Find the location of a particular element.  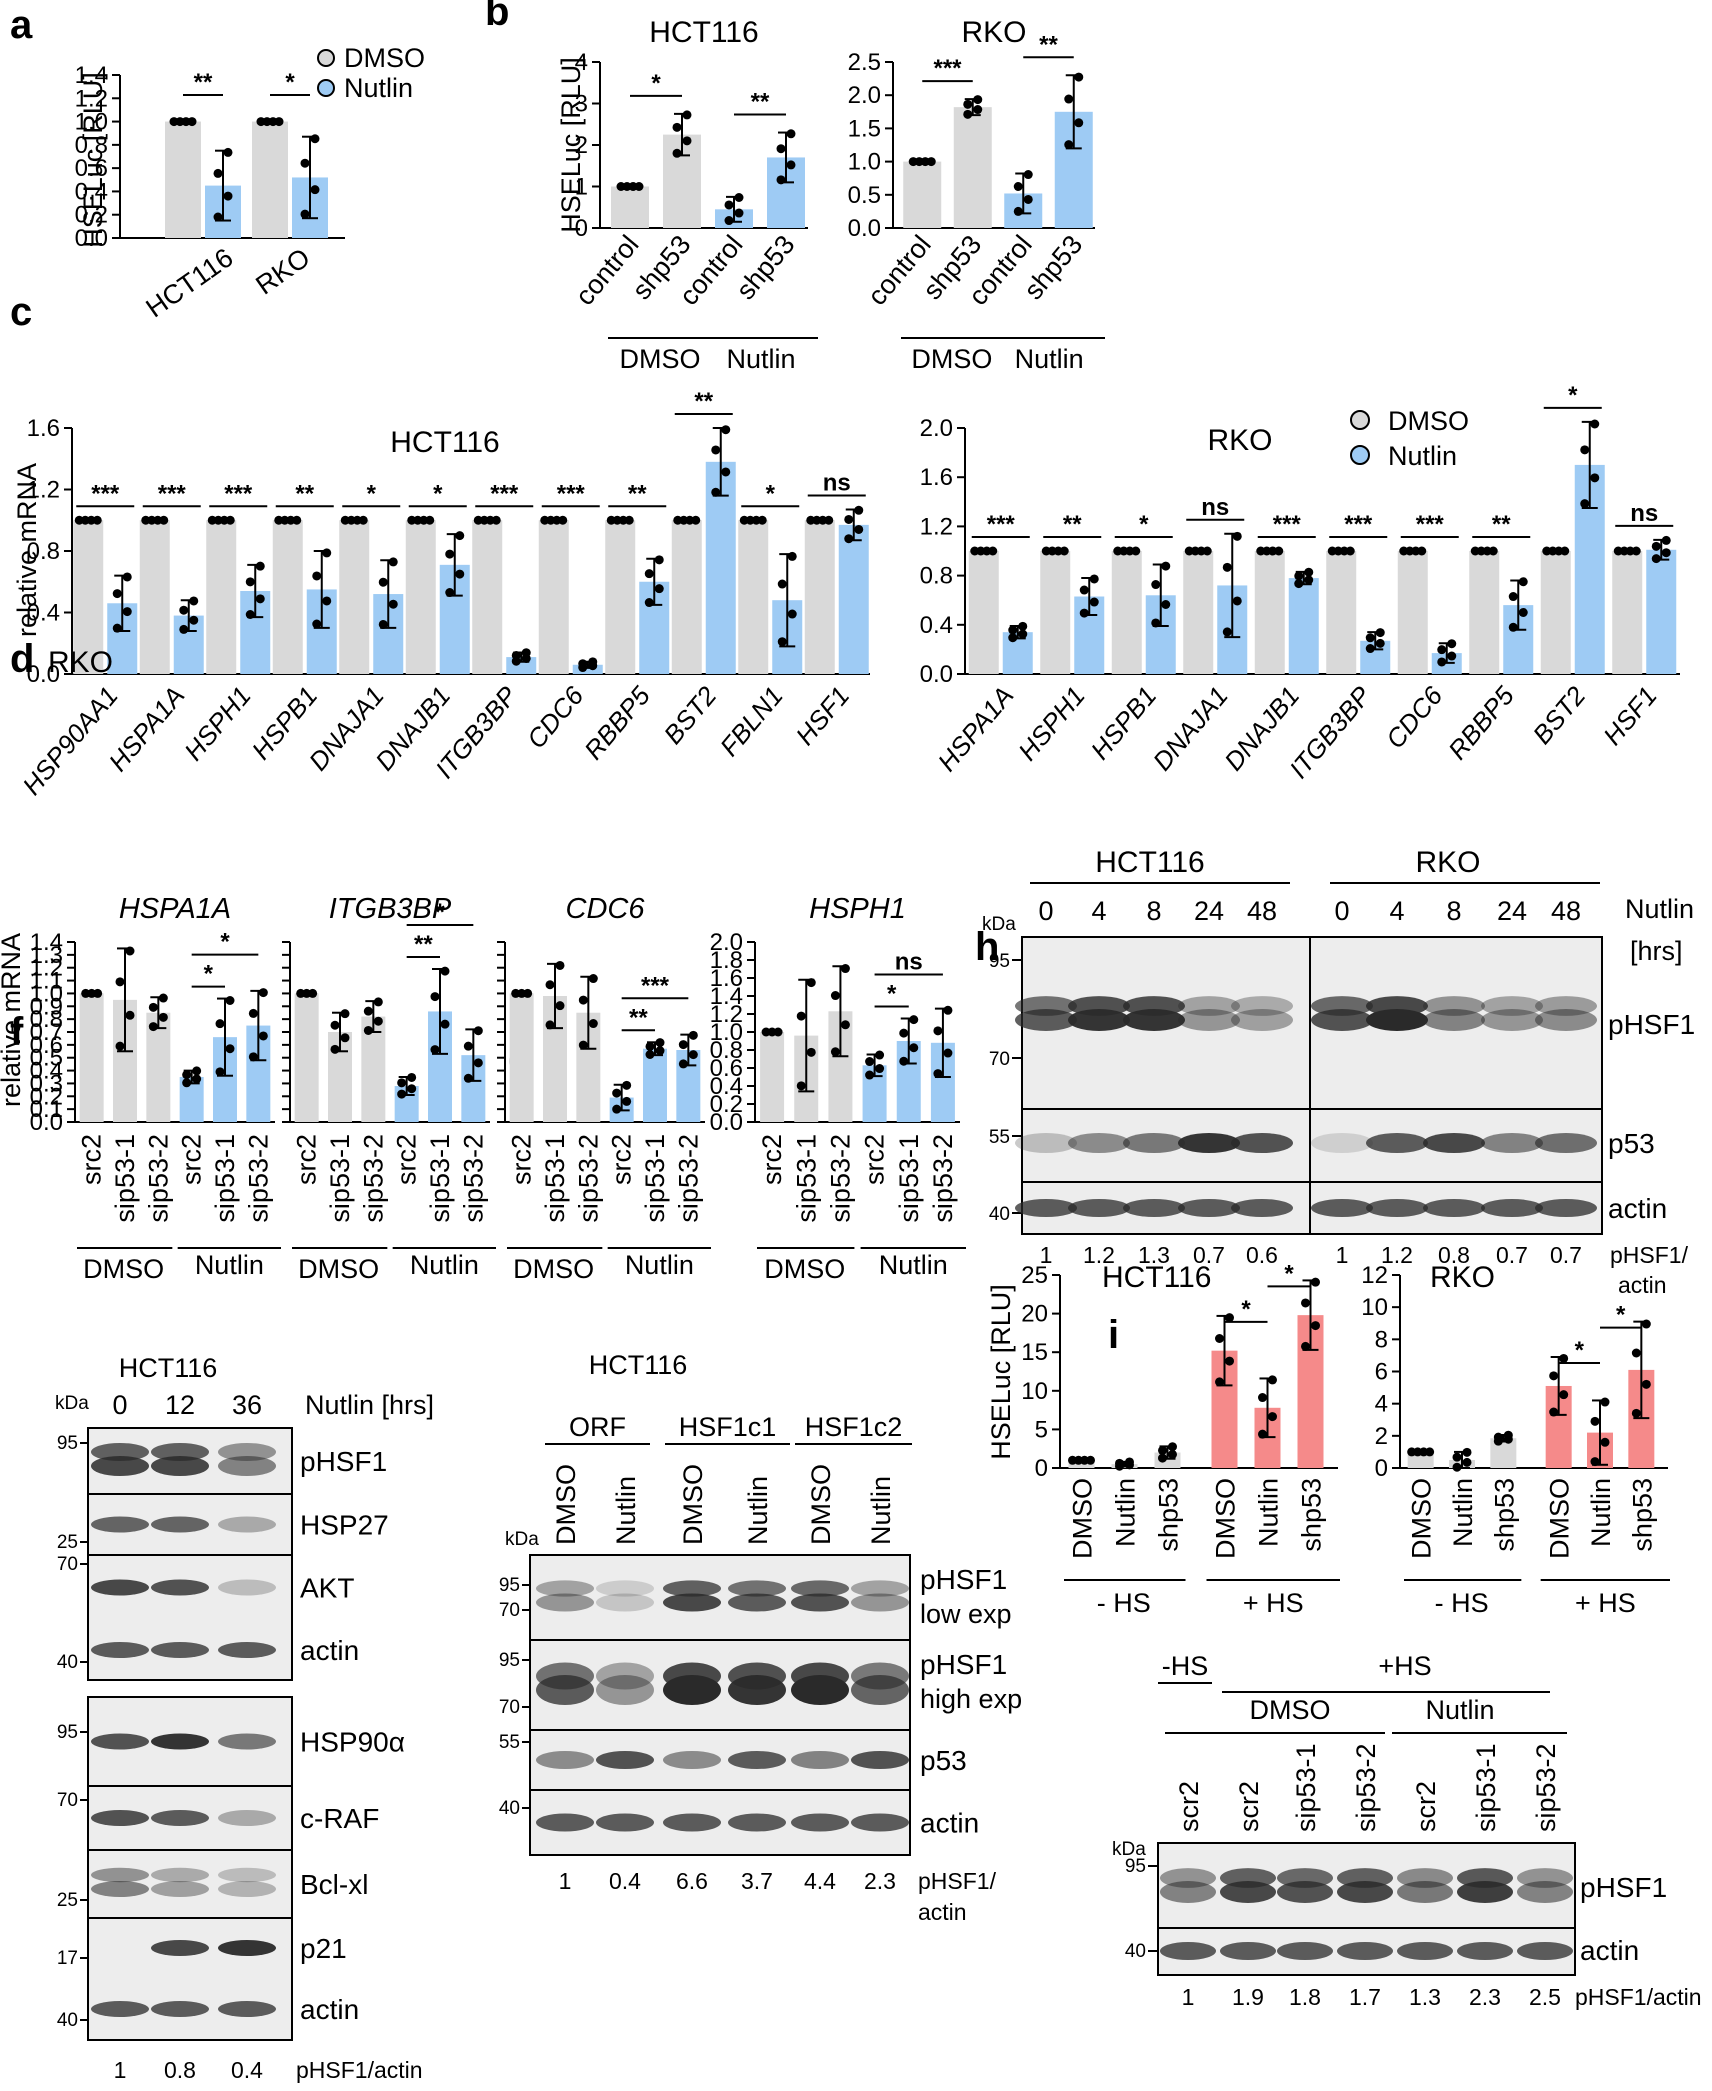

chart-b1-sig-label: ** is located at coordinates (760, 102).